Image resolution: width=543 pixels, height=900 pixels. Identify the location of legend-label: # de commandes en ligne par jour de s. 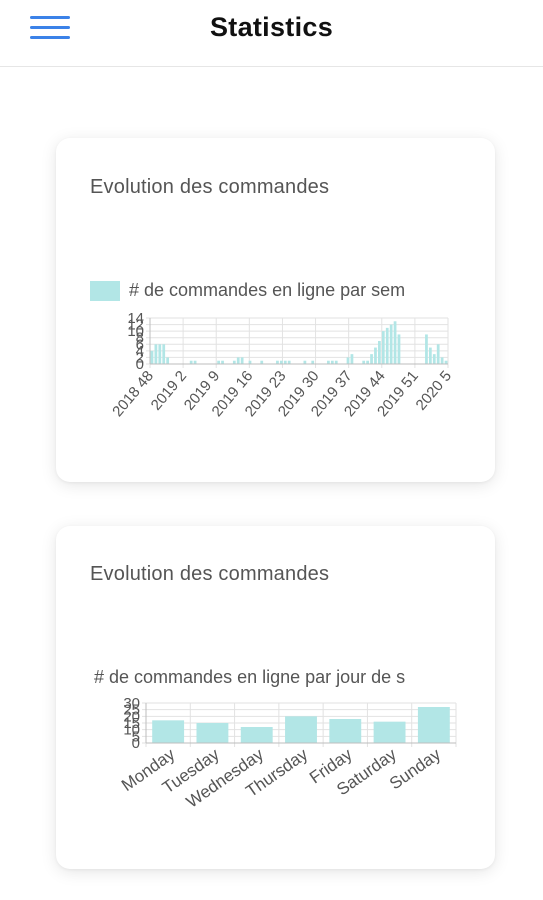
(250, 677).